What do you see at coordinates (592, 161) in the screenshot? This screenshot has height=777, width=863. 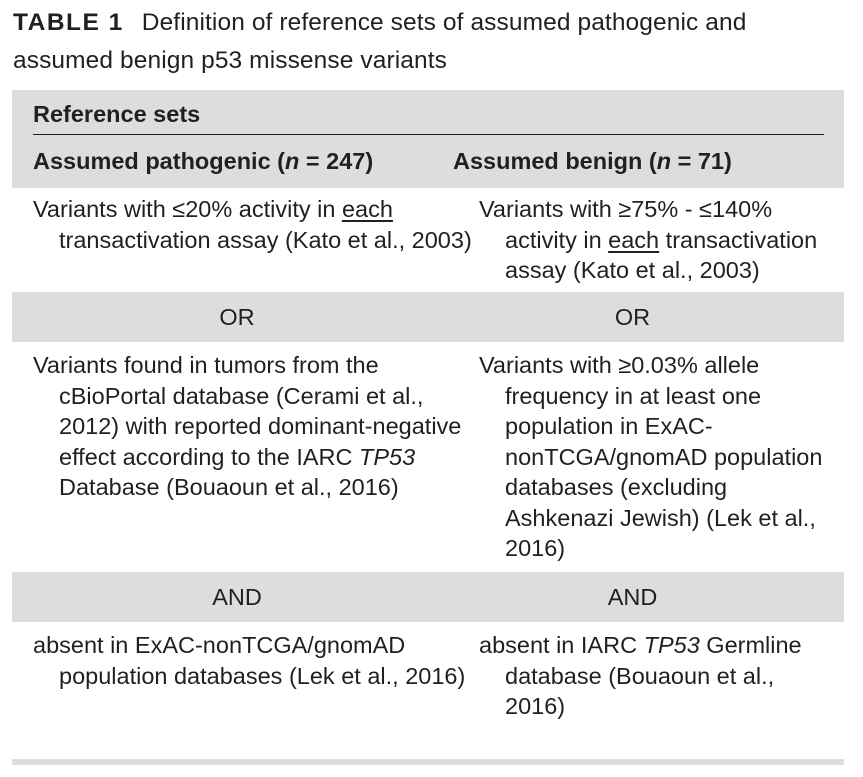 I see `header-assumed-benign: Assumed benign (n = 71)` at bounding box center [592, 161].